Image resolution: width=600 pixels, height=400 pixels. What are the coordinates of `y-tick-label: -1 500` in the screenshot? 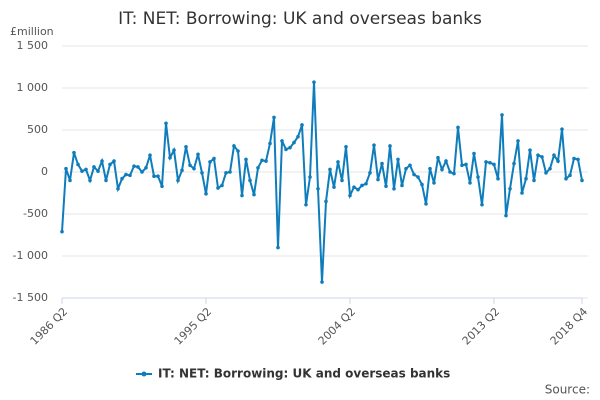 It's located at (30, 297).